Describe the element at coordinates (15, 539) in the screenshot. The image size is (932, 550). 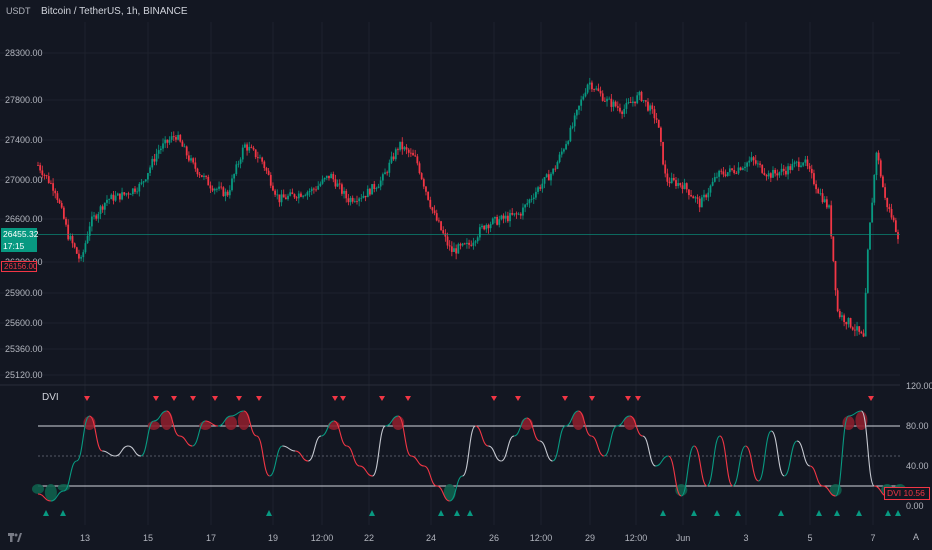
I see `tradingview-logo-icon` at that location.